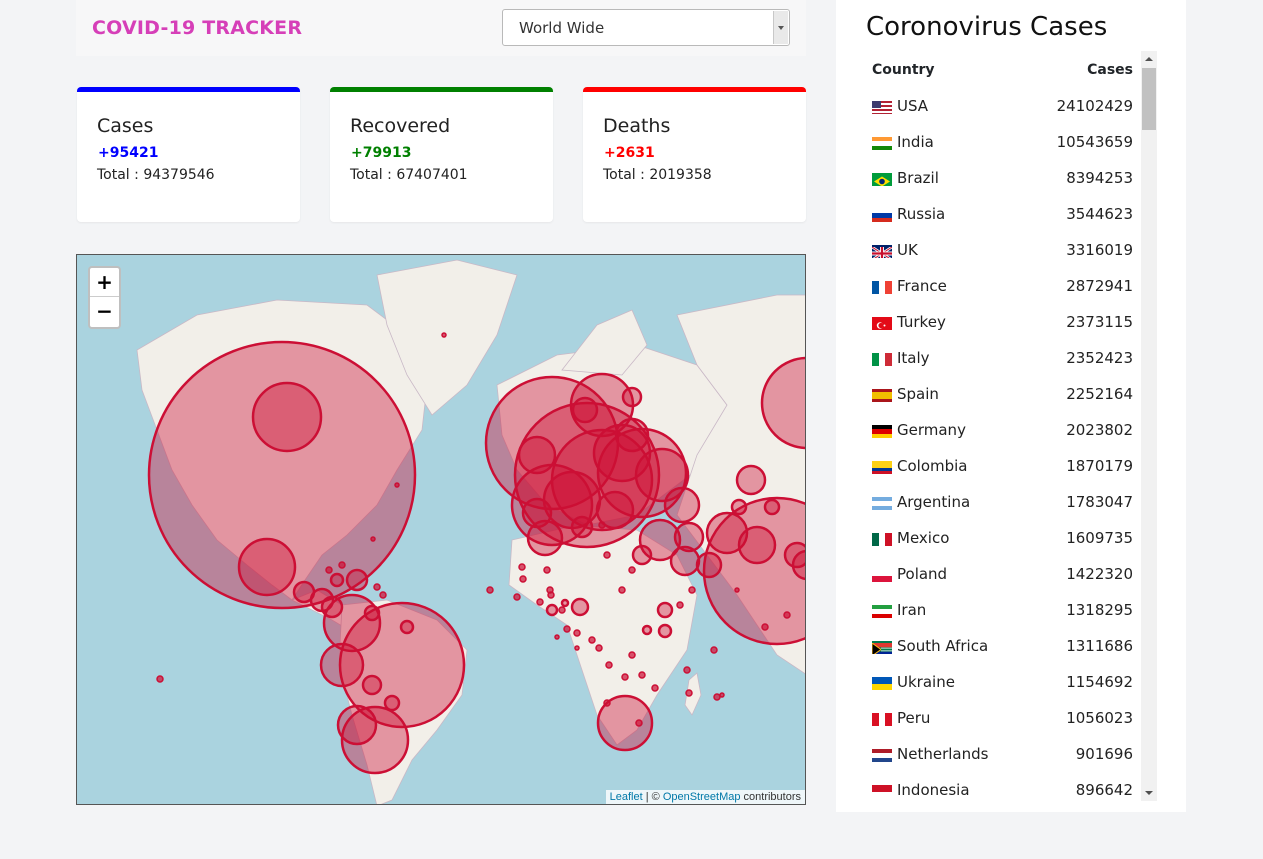 The width and height of the screenshot is (1263, 859). I want to click on deaths-card-today: +2631, so click(629, 153).